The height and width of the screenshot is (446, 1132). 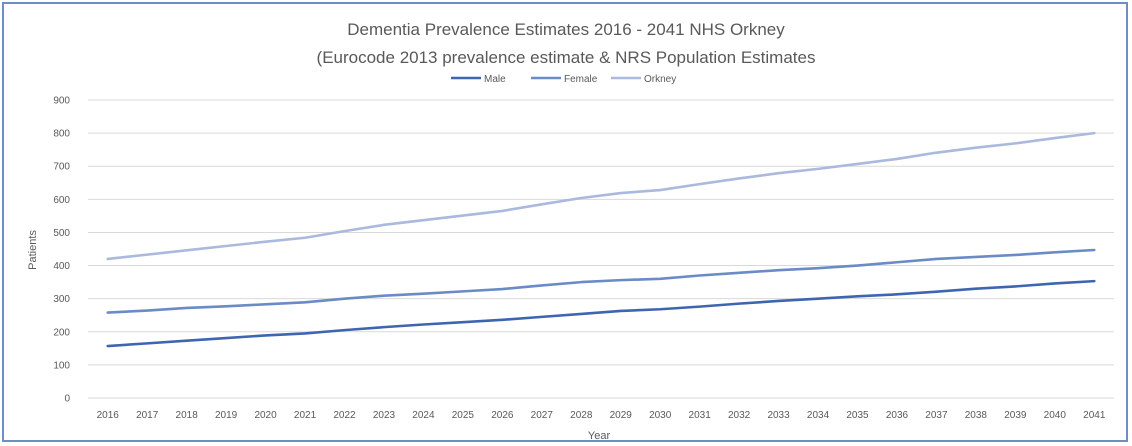 What do you see at coordinates (601, 281) in the screenshot?
I see `series-line-female` at bounding box center [601, 281].